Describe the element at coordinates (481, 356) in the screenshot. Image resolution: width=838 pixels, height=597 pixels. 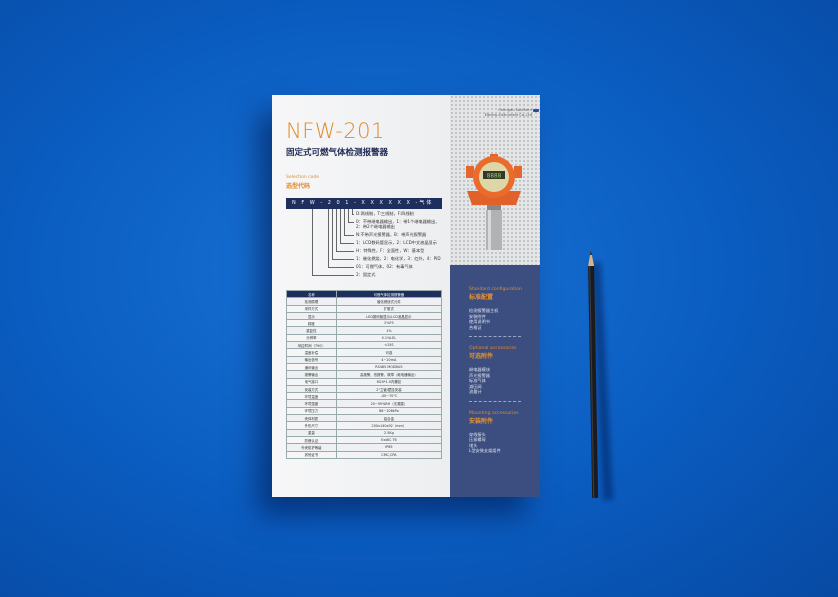
I see `section-title-cn: 可选附件` at that location.